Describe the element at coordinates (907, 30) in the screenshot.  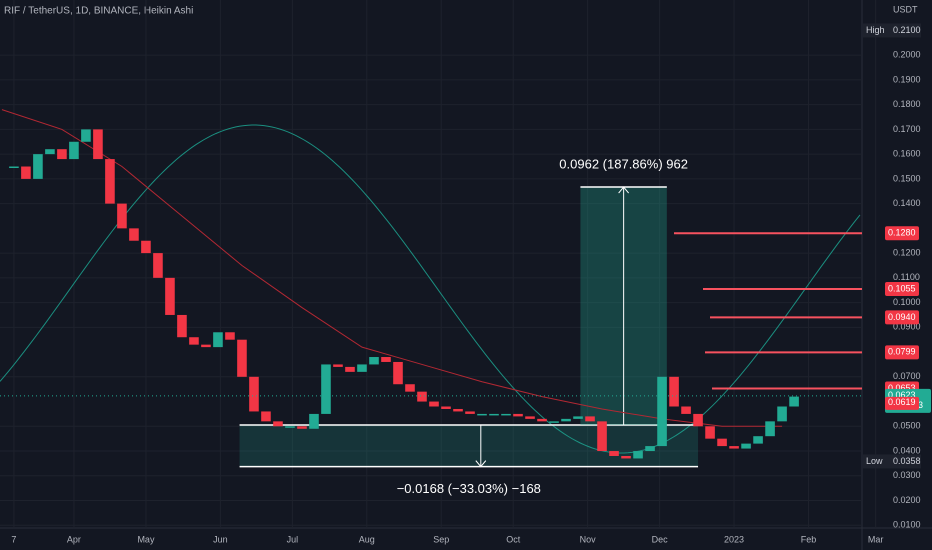
I see `high-label: 0.2100` at that location.